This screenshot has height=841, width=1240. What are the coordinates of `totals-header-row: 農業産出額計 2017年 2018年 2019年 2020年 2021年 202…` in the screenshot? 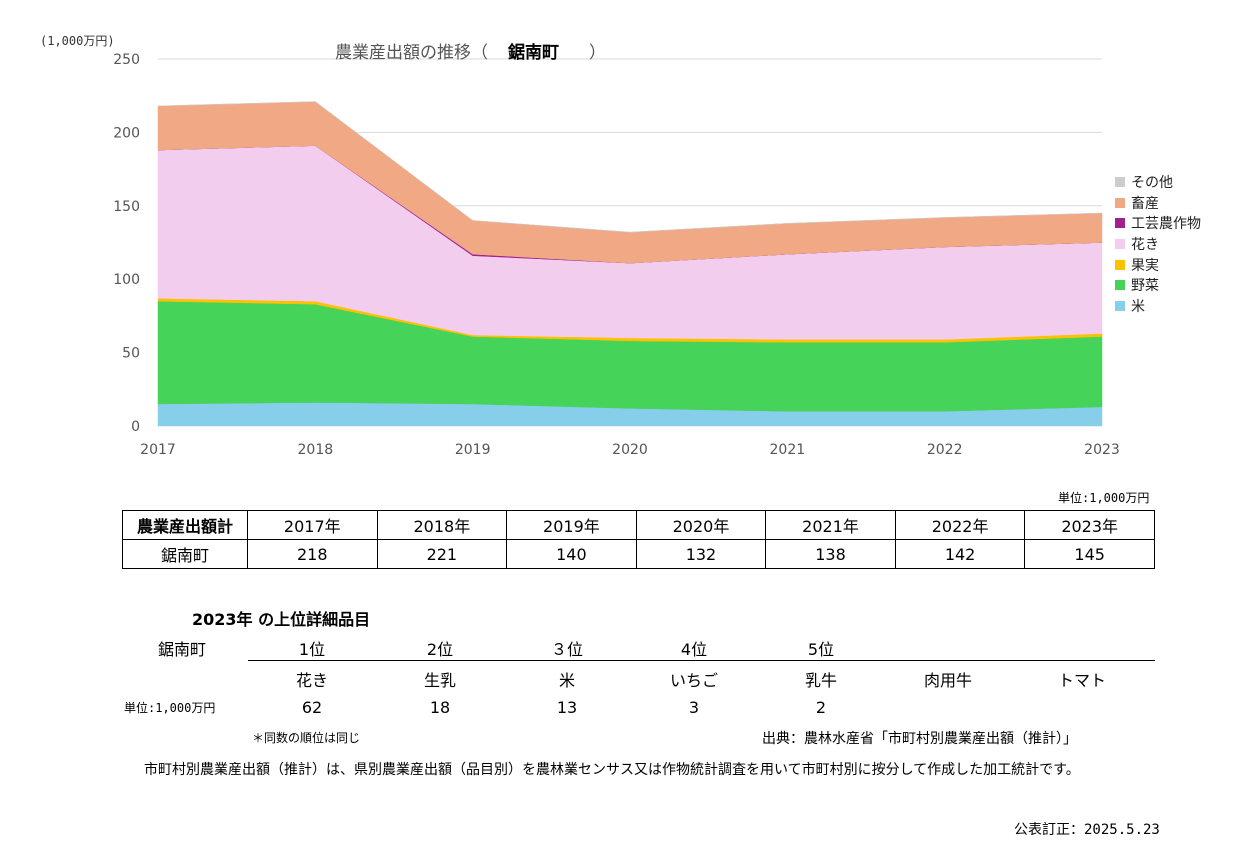 It's located at (638, 525).